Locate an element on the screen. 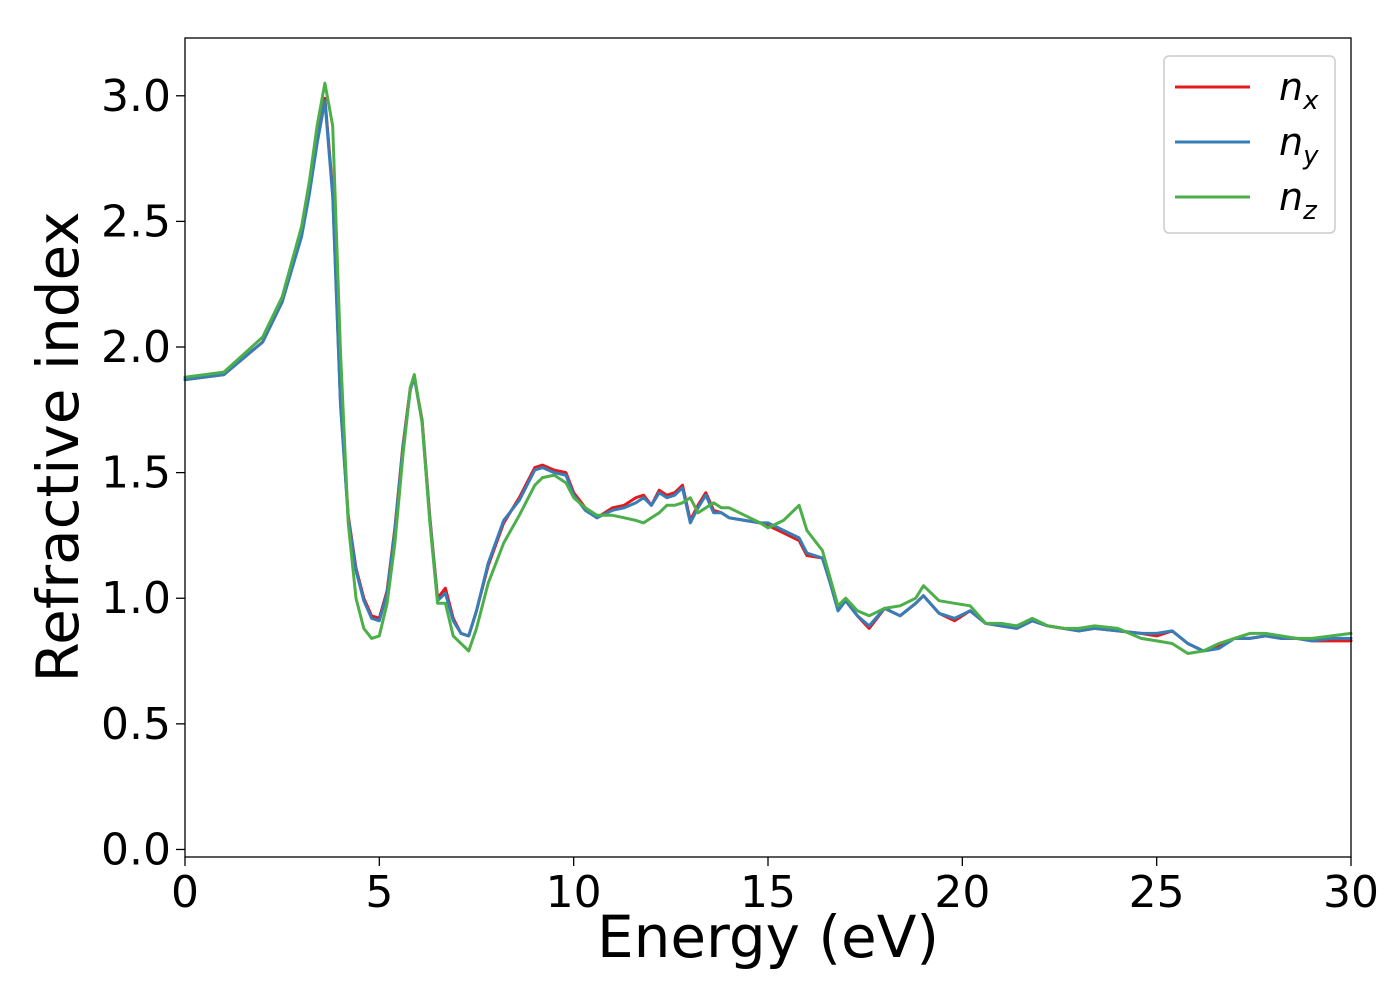  y-tick-label: 1.5 is located at coordinates (136, 473).